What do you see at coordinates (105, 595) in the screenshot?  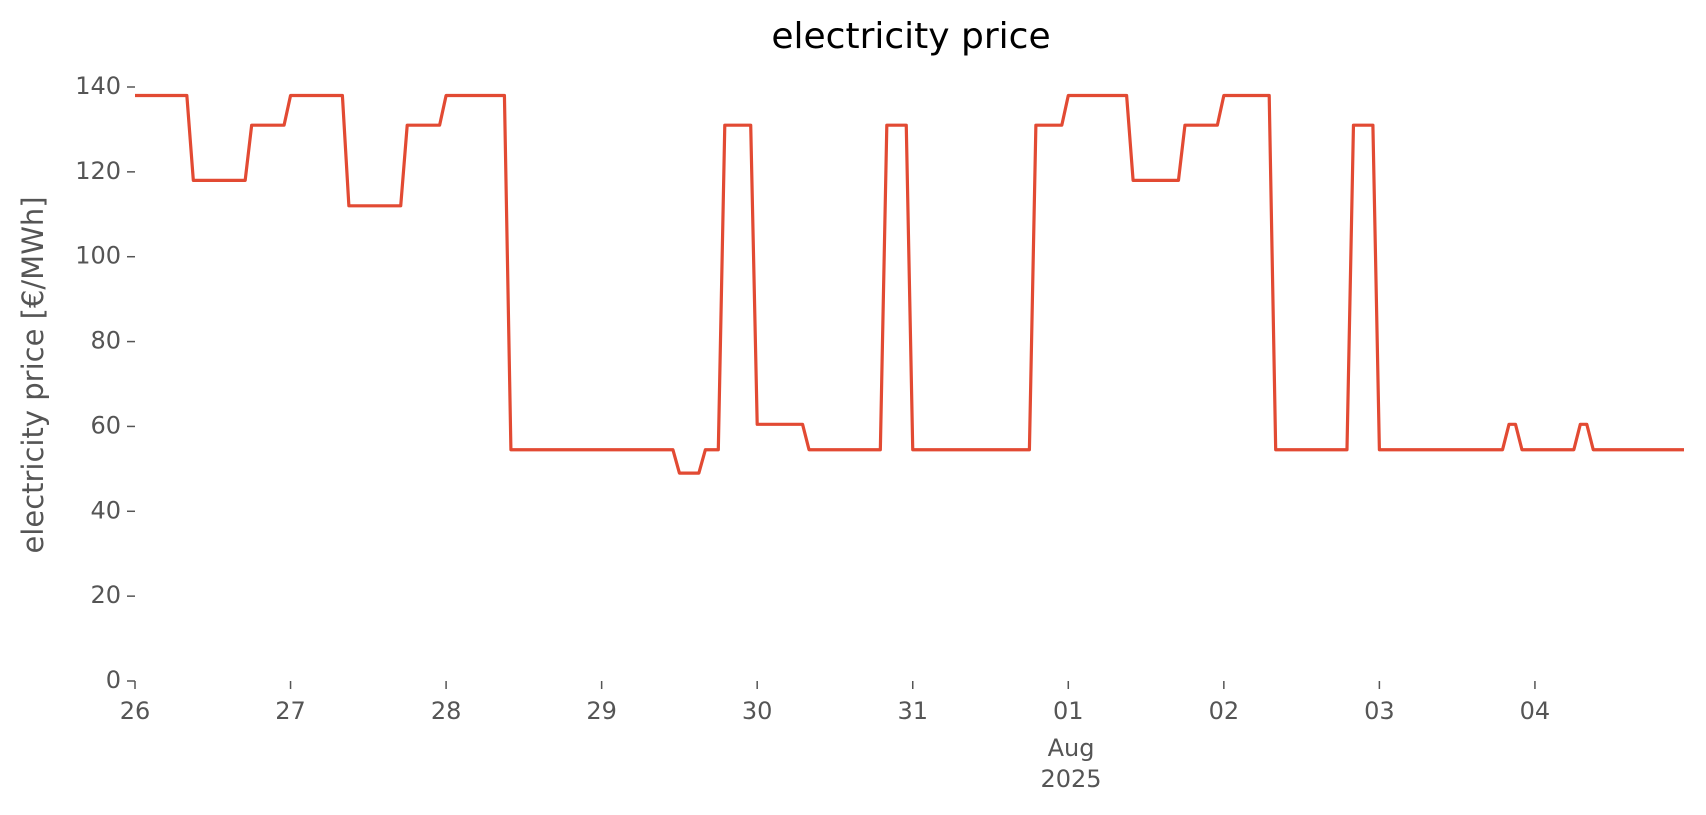 I see `y-tick-label: 20` at bounding box center [105, 595].